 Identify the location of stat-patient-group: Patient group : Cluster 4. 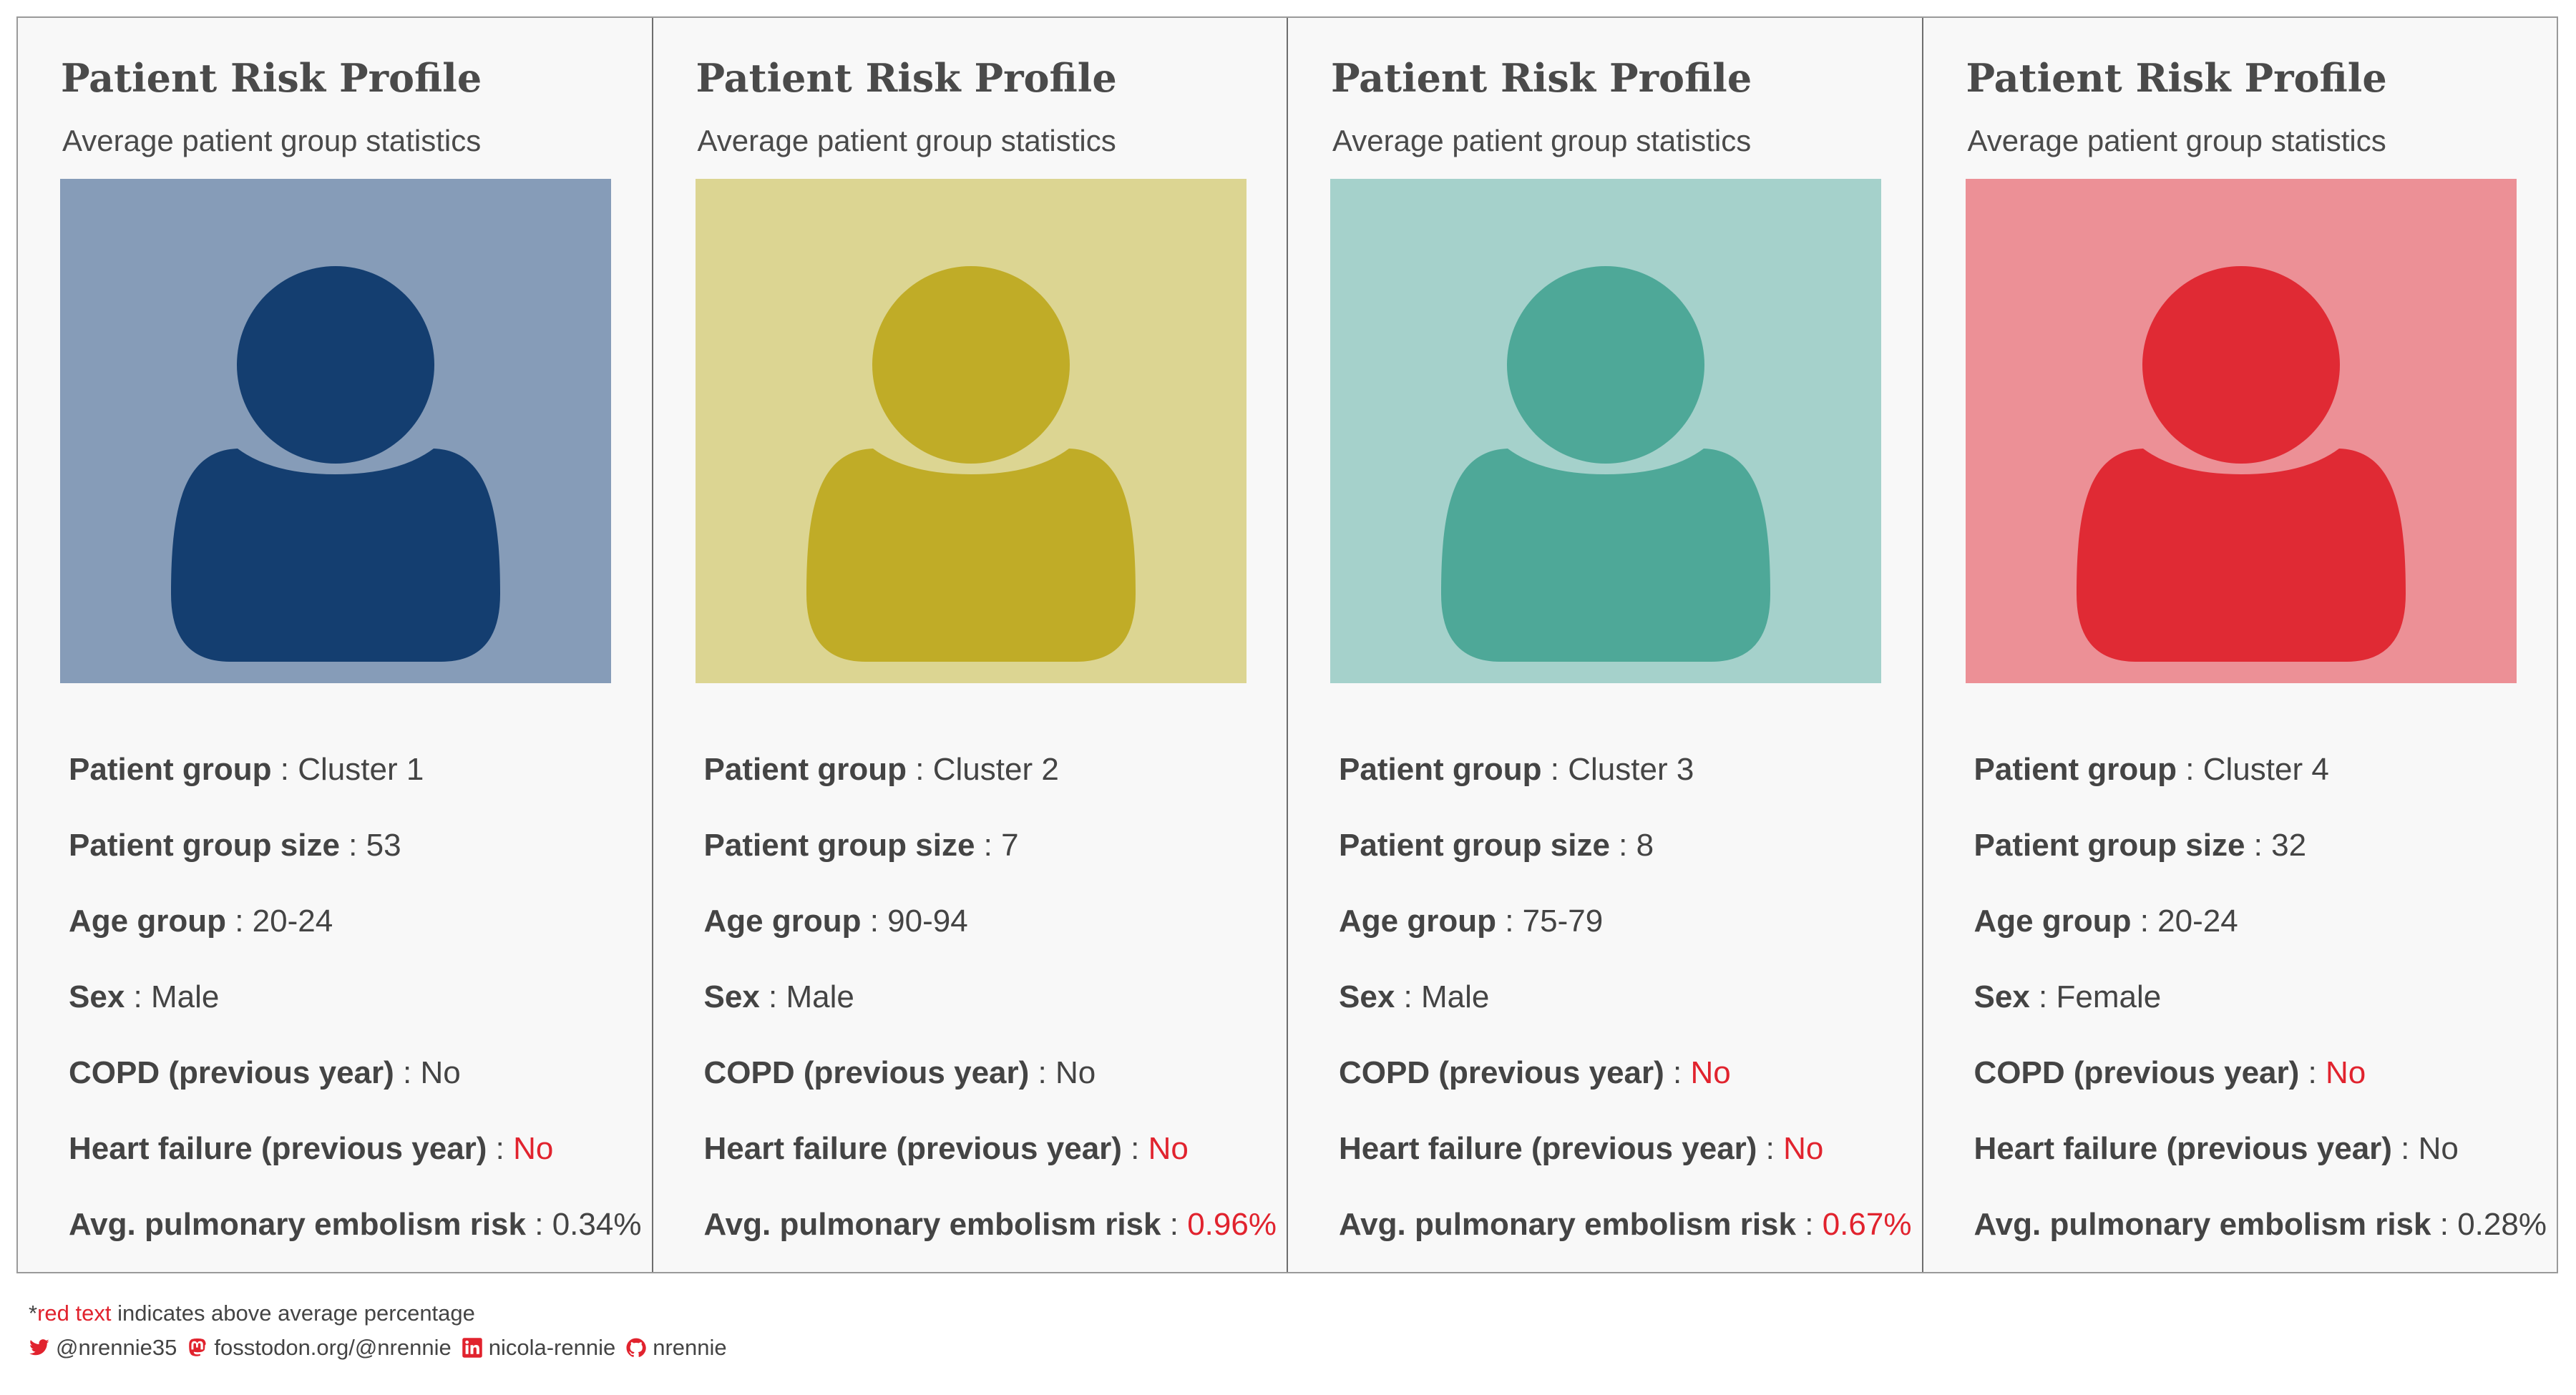
(2260, 783).